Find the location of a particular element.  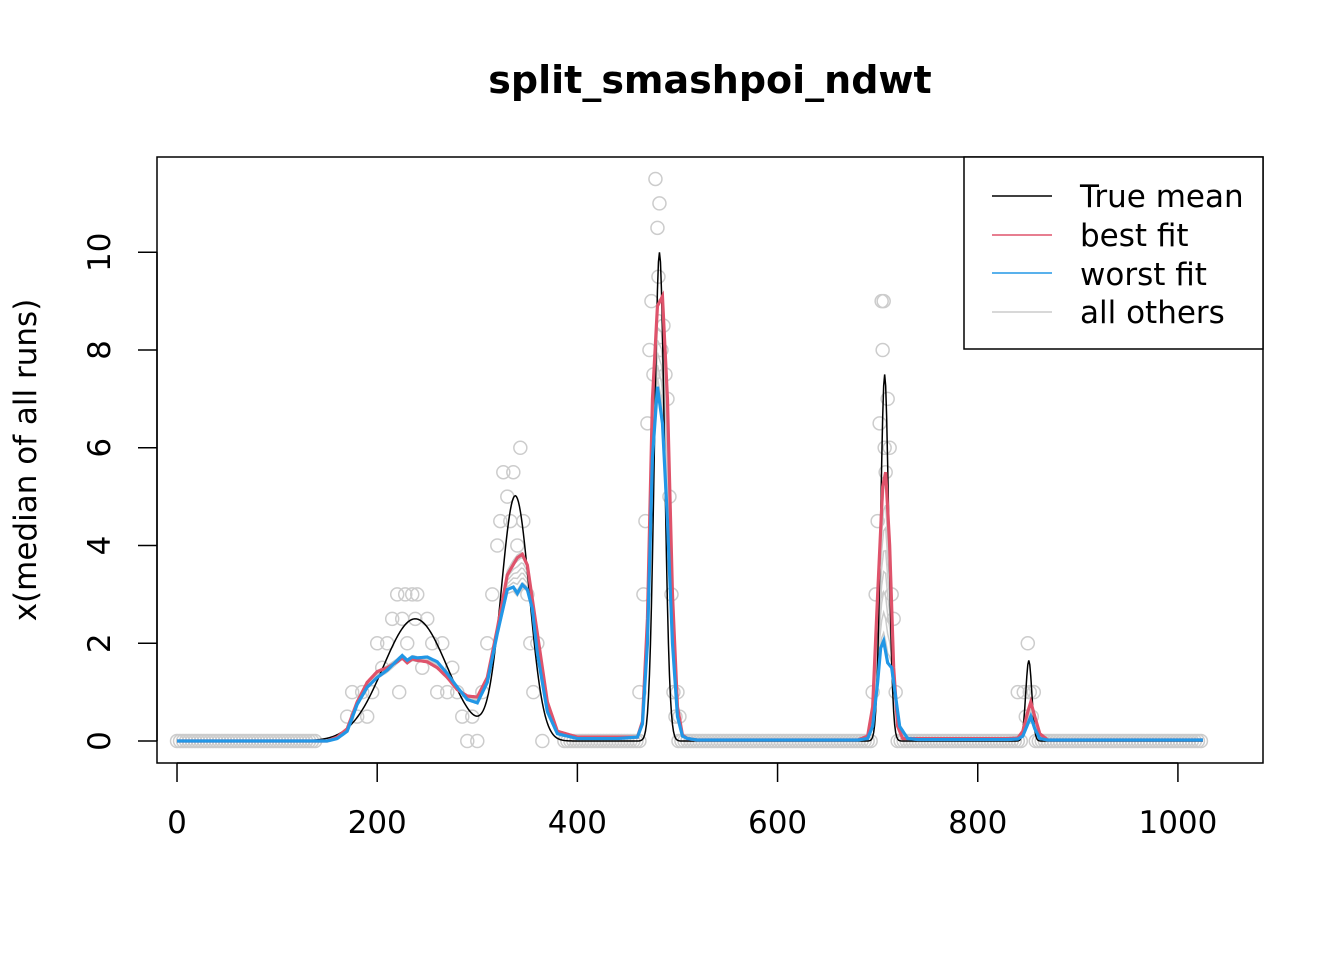

y-tick-label: 6 is located at coordinates (100, 448).